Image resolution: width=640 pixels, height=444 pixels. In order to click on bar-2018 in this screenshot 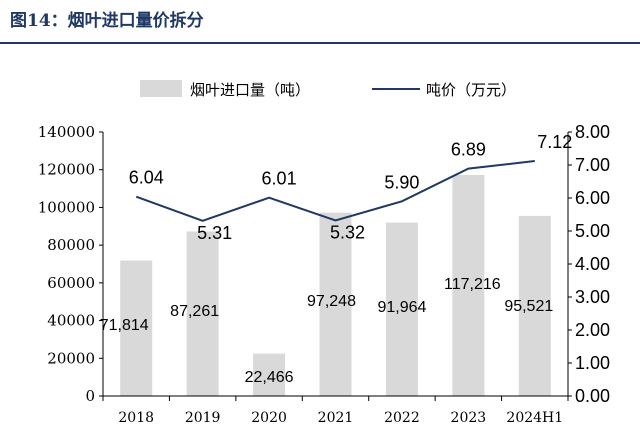, I will do `click(136, 328)`.